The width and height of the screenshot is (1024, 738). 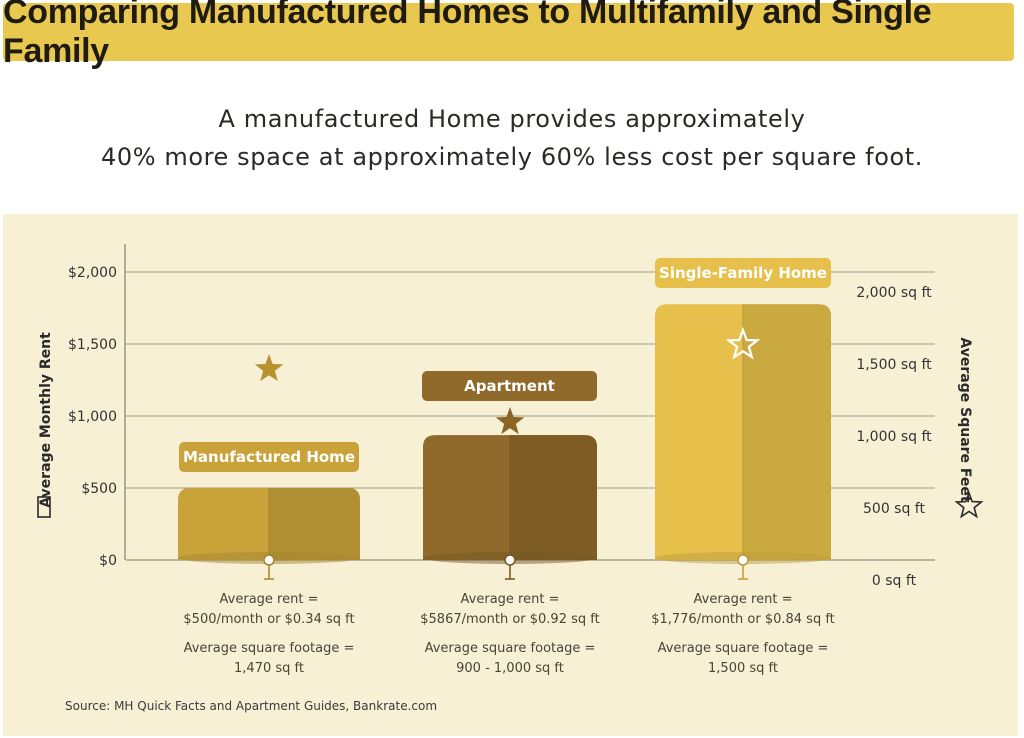 I want to click on category-label: Manufactured Home, so click(x=269, y=457).